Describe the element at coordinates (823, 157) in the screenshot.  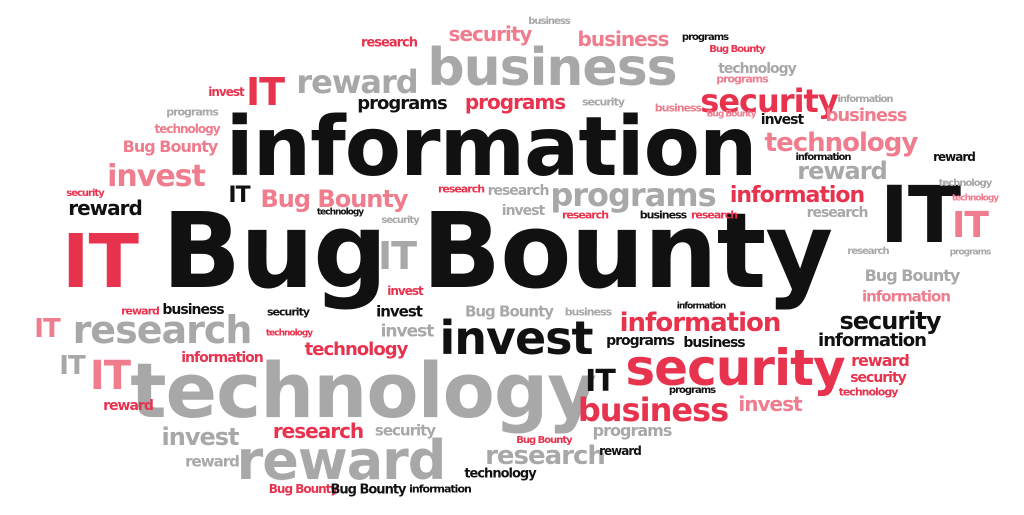
I see `word-information-tiny2: information` at that location.